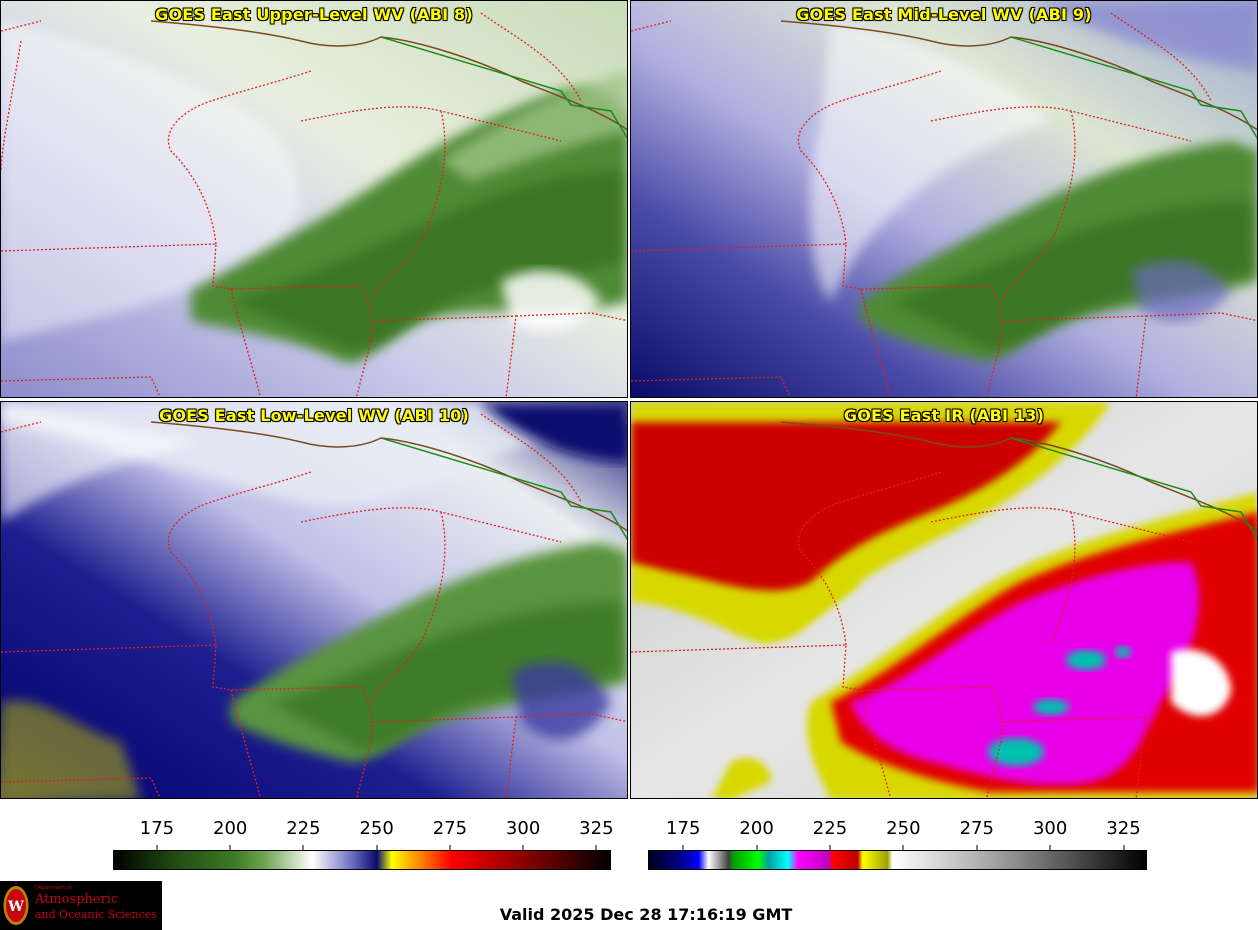 The width and height of the screenshot is (1258, 930). I want to click on wv-tick-label: 275, so click(450, 828).